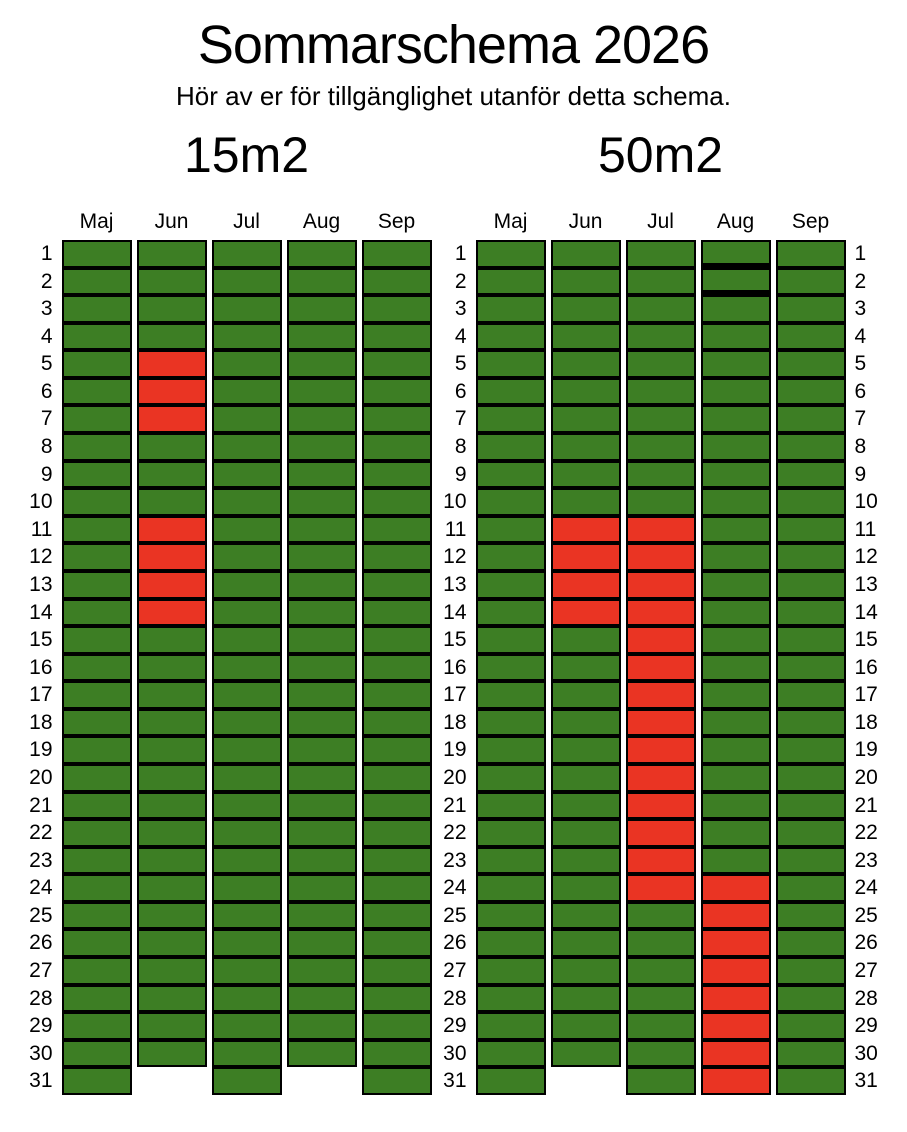 The height and width of the screenshot is (1132, 907). I want to click on day-number-1: 1, so click(460, 253).